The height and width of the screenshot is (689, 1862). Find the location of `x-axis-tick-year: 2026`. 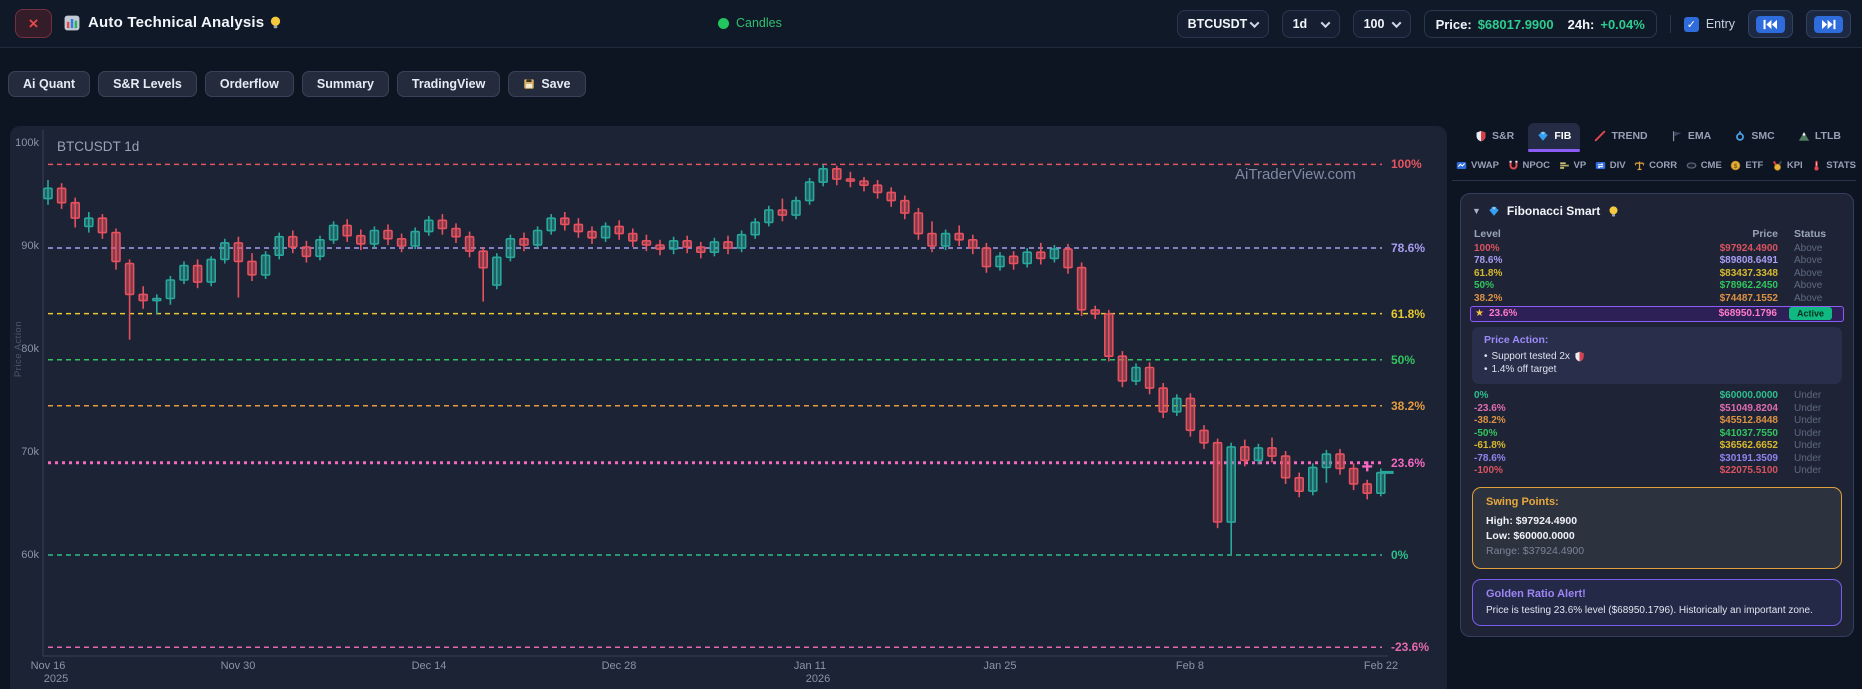

x-axis-tick-year: 2026 is located at coordinates (818, 679).